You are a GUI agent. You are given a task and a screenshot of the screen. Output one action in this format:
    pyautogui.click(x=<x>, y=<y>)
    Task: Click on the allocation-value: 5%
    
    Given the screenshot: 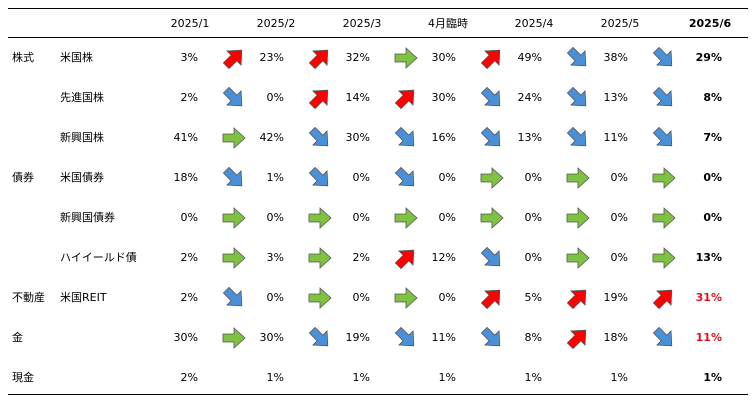 What is the action you would take?
    pyautogui.click(x=533, y=297)
    